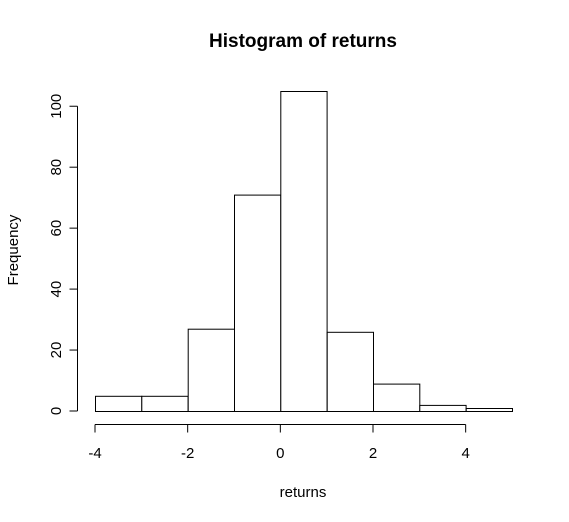 The image size is (569, 522). Describe the element at coordinates (94, 453) in the screenshot. I see `x-tick-label: -4` at that location.